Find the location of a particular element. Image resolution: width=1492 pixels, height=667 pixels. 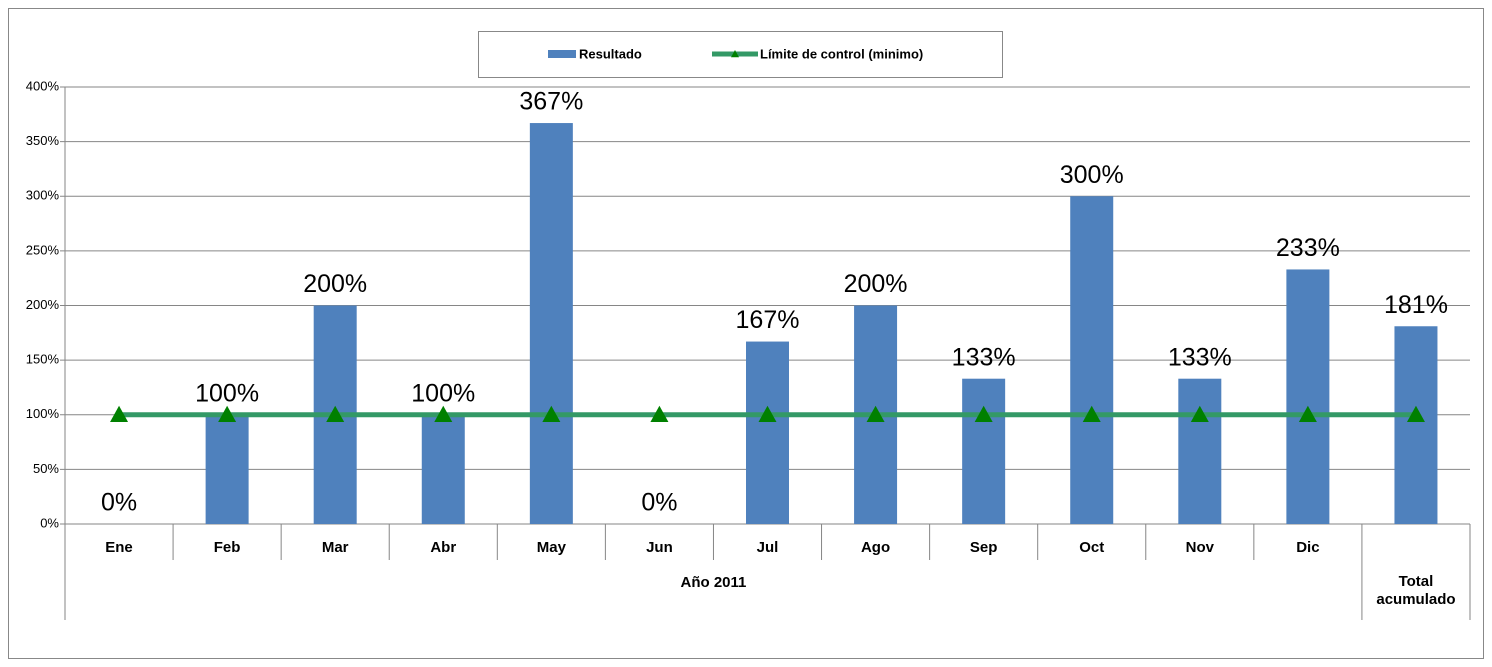

x-tick-label: Feb is located at coordinates (227, 547).